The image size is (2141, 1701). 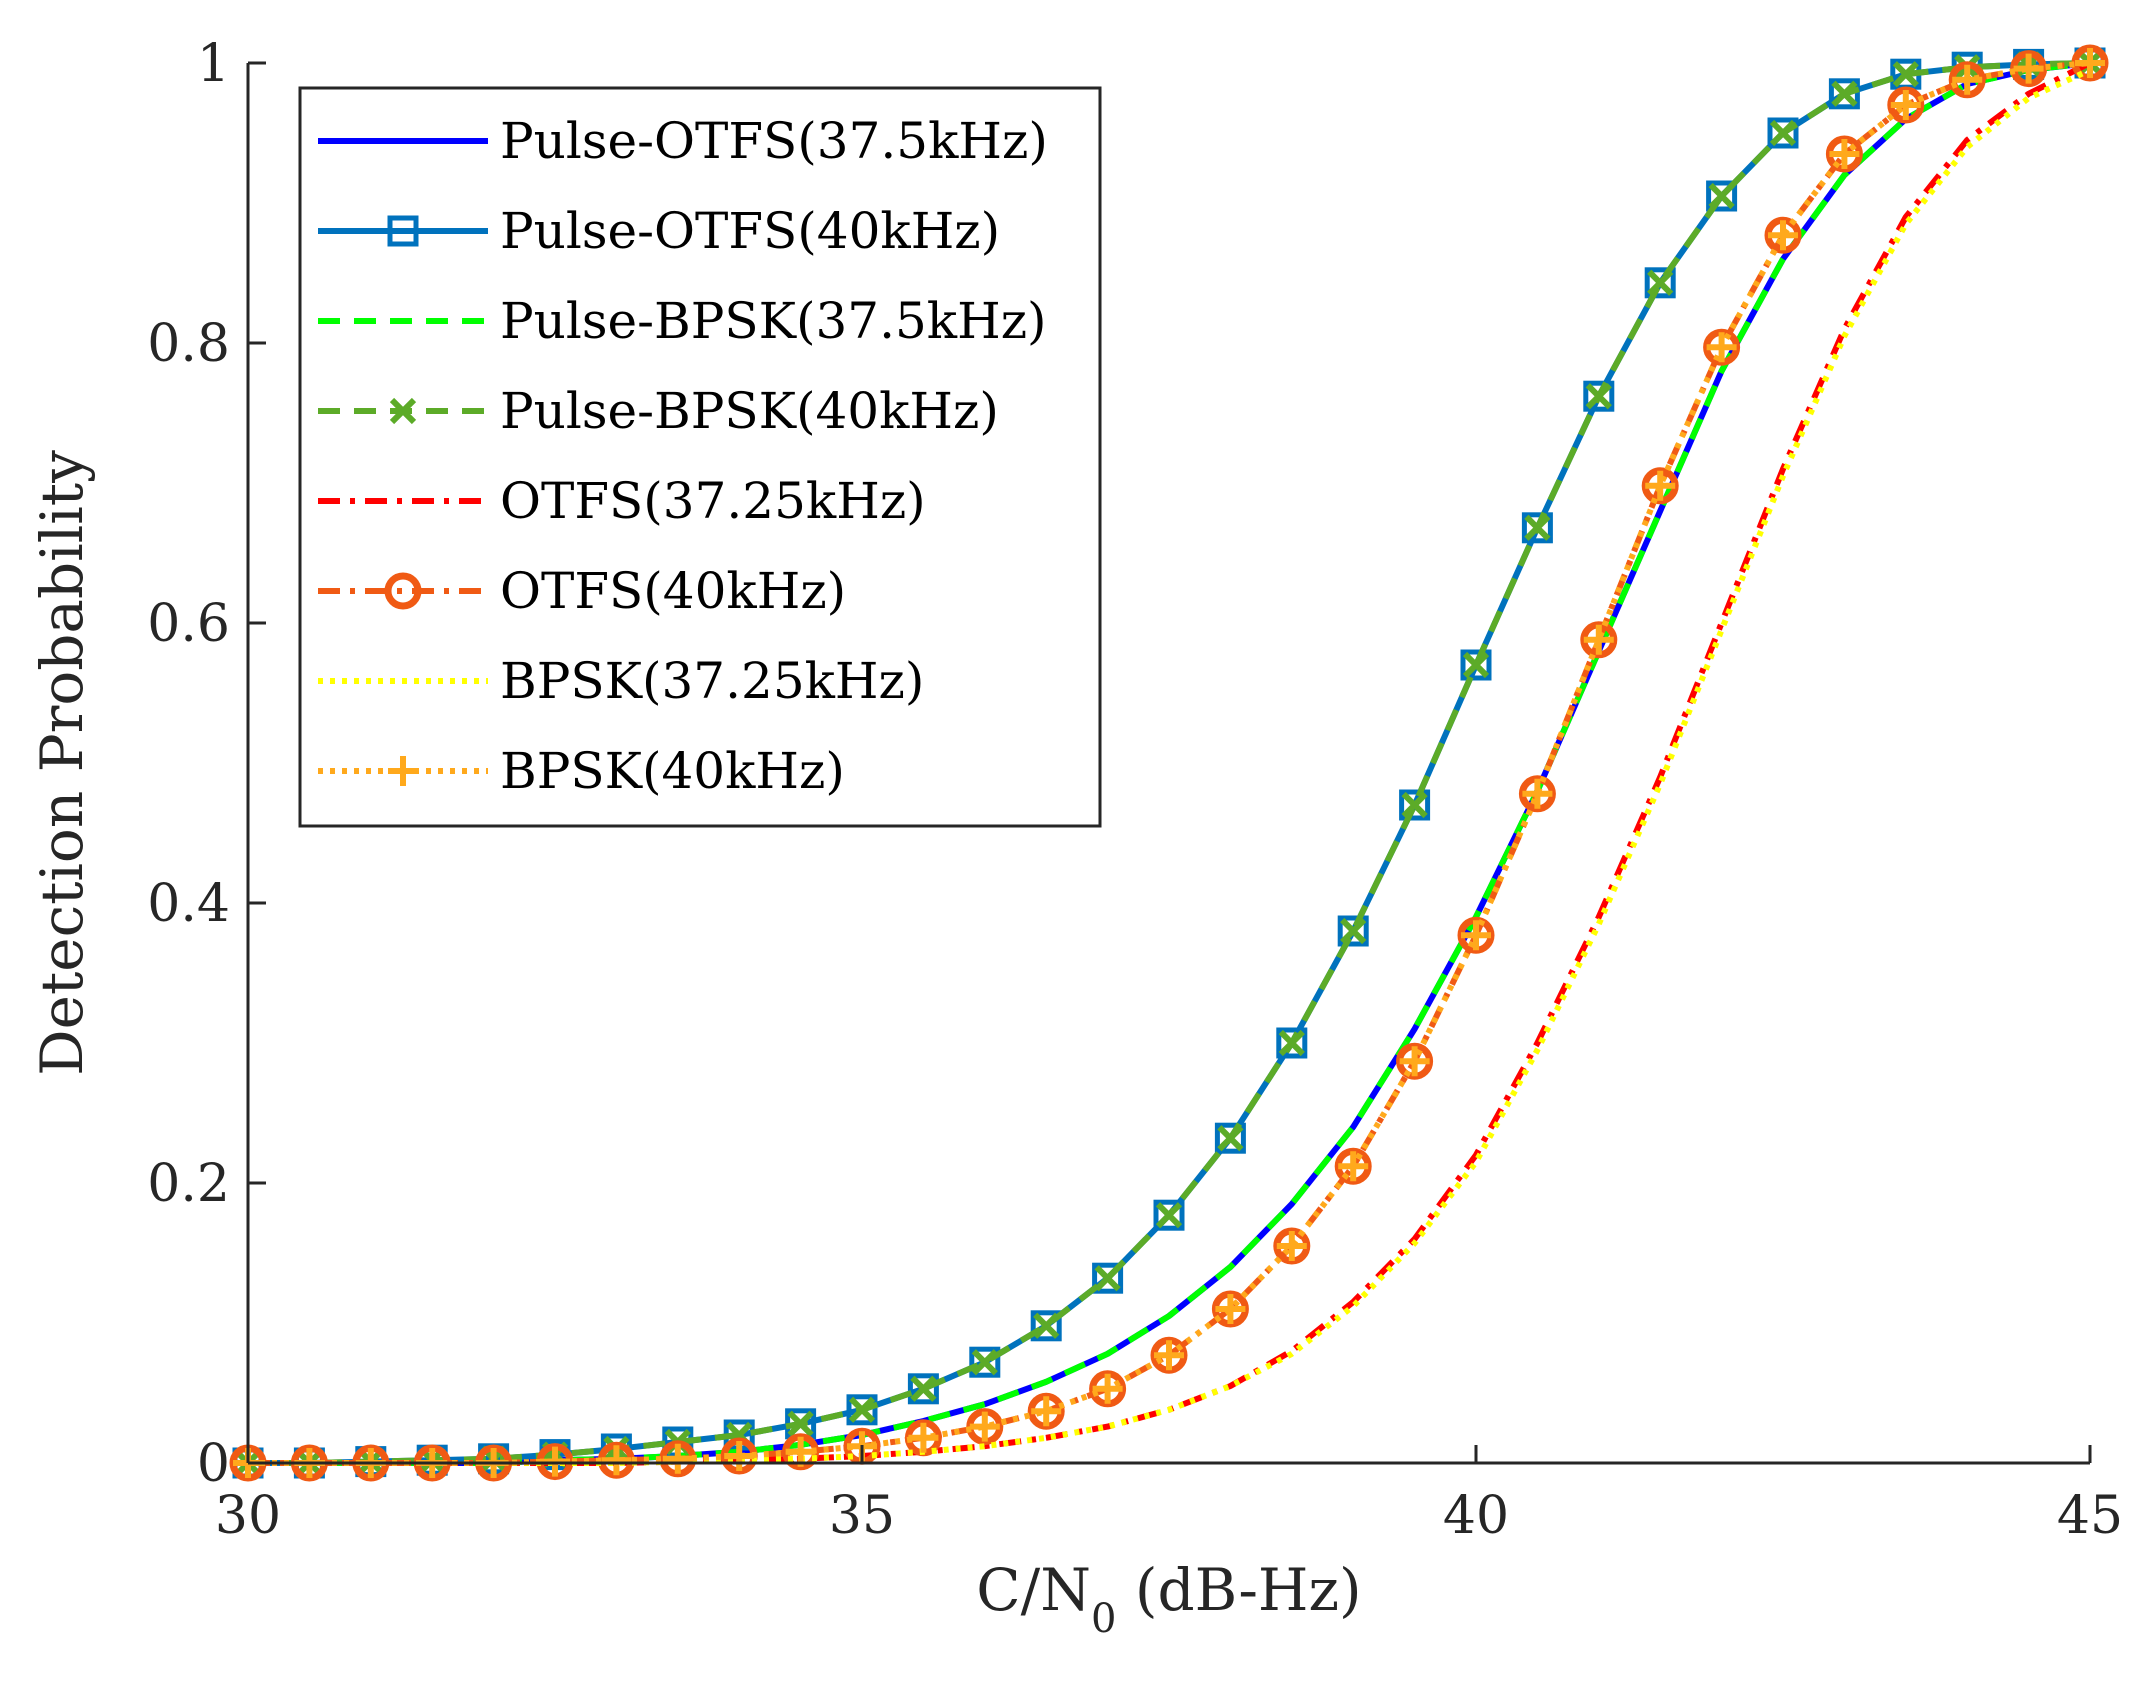 What do you see at coordinates (862, 1516) in the screenshot?
I see `x-tick-label-1: 35` at bounding box center [862, 1516].